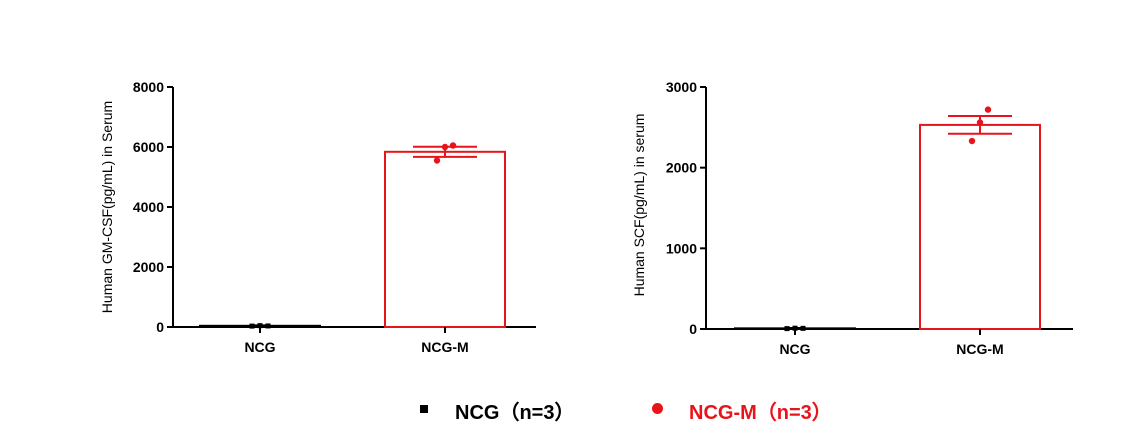 This screenshot has height=437, width=1135. Describe the element at coordinates (148, 147) in the screenshot. I see `y-tick-label: 6000` at that location.